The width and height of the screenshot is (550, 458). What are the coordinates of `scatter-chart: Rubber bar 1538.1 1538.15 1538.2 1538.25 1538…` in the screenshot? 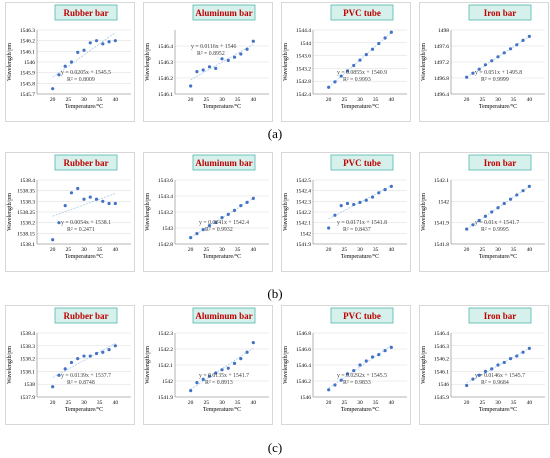 It's located at (70, 212).